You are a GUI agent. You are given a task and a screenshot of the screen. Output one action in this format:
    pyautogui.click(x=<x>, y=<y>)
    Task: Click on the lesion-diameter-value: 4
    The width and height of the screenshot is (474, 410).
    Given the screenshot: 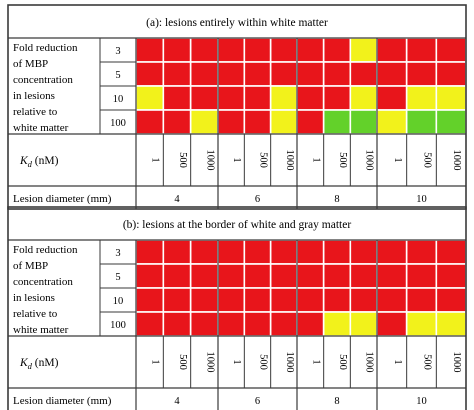 What is the action you would take?
    pyautogui.click(x=177, y=199)
    